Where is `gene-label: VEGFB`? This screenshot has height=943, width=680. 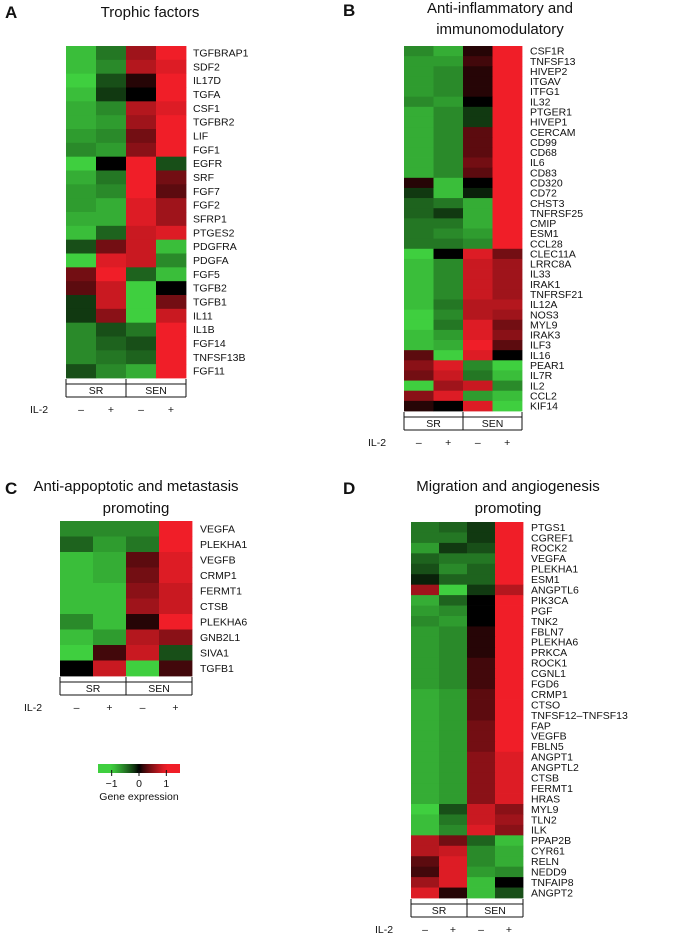 gene-label: VEGFB is located at coordinates (549, 737).